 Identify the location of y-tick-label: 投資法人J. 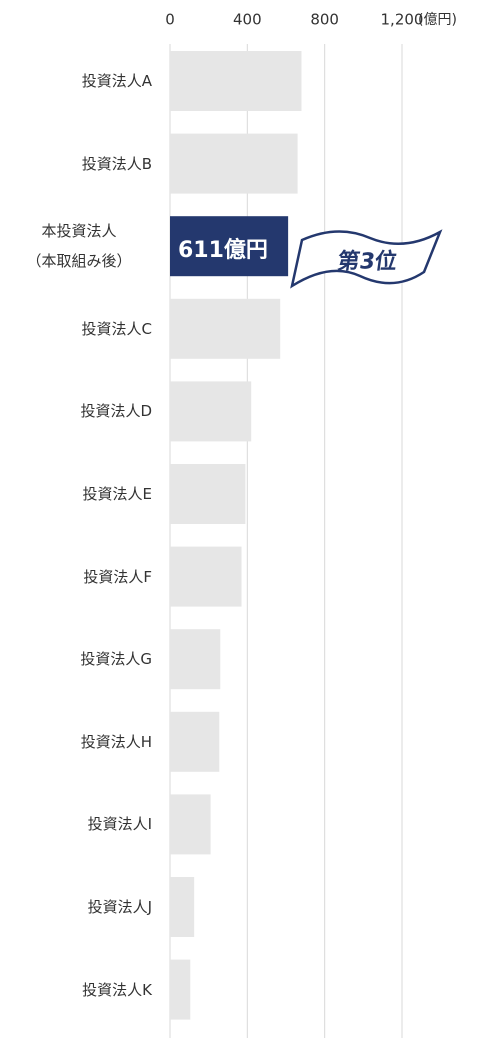
(119, 907).